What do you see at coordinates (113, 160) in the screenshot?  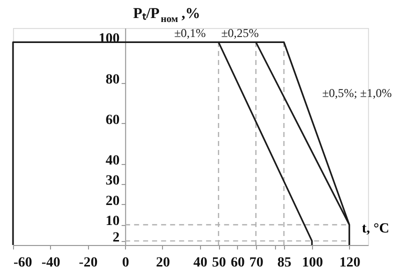 I see `y-tick-label: 40` at bounding box center [113, 160].